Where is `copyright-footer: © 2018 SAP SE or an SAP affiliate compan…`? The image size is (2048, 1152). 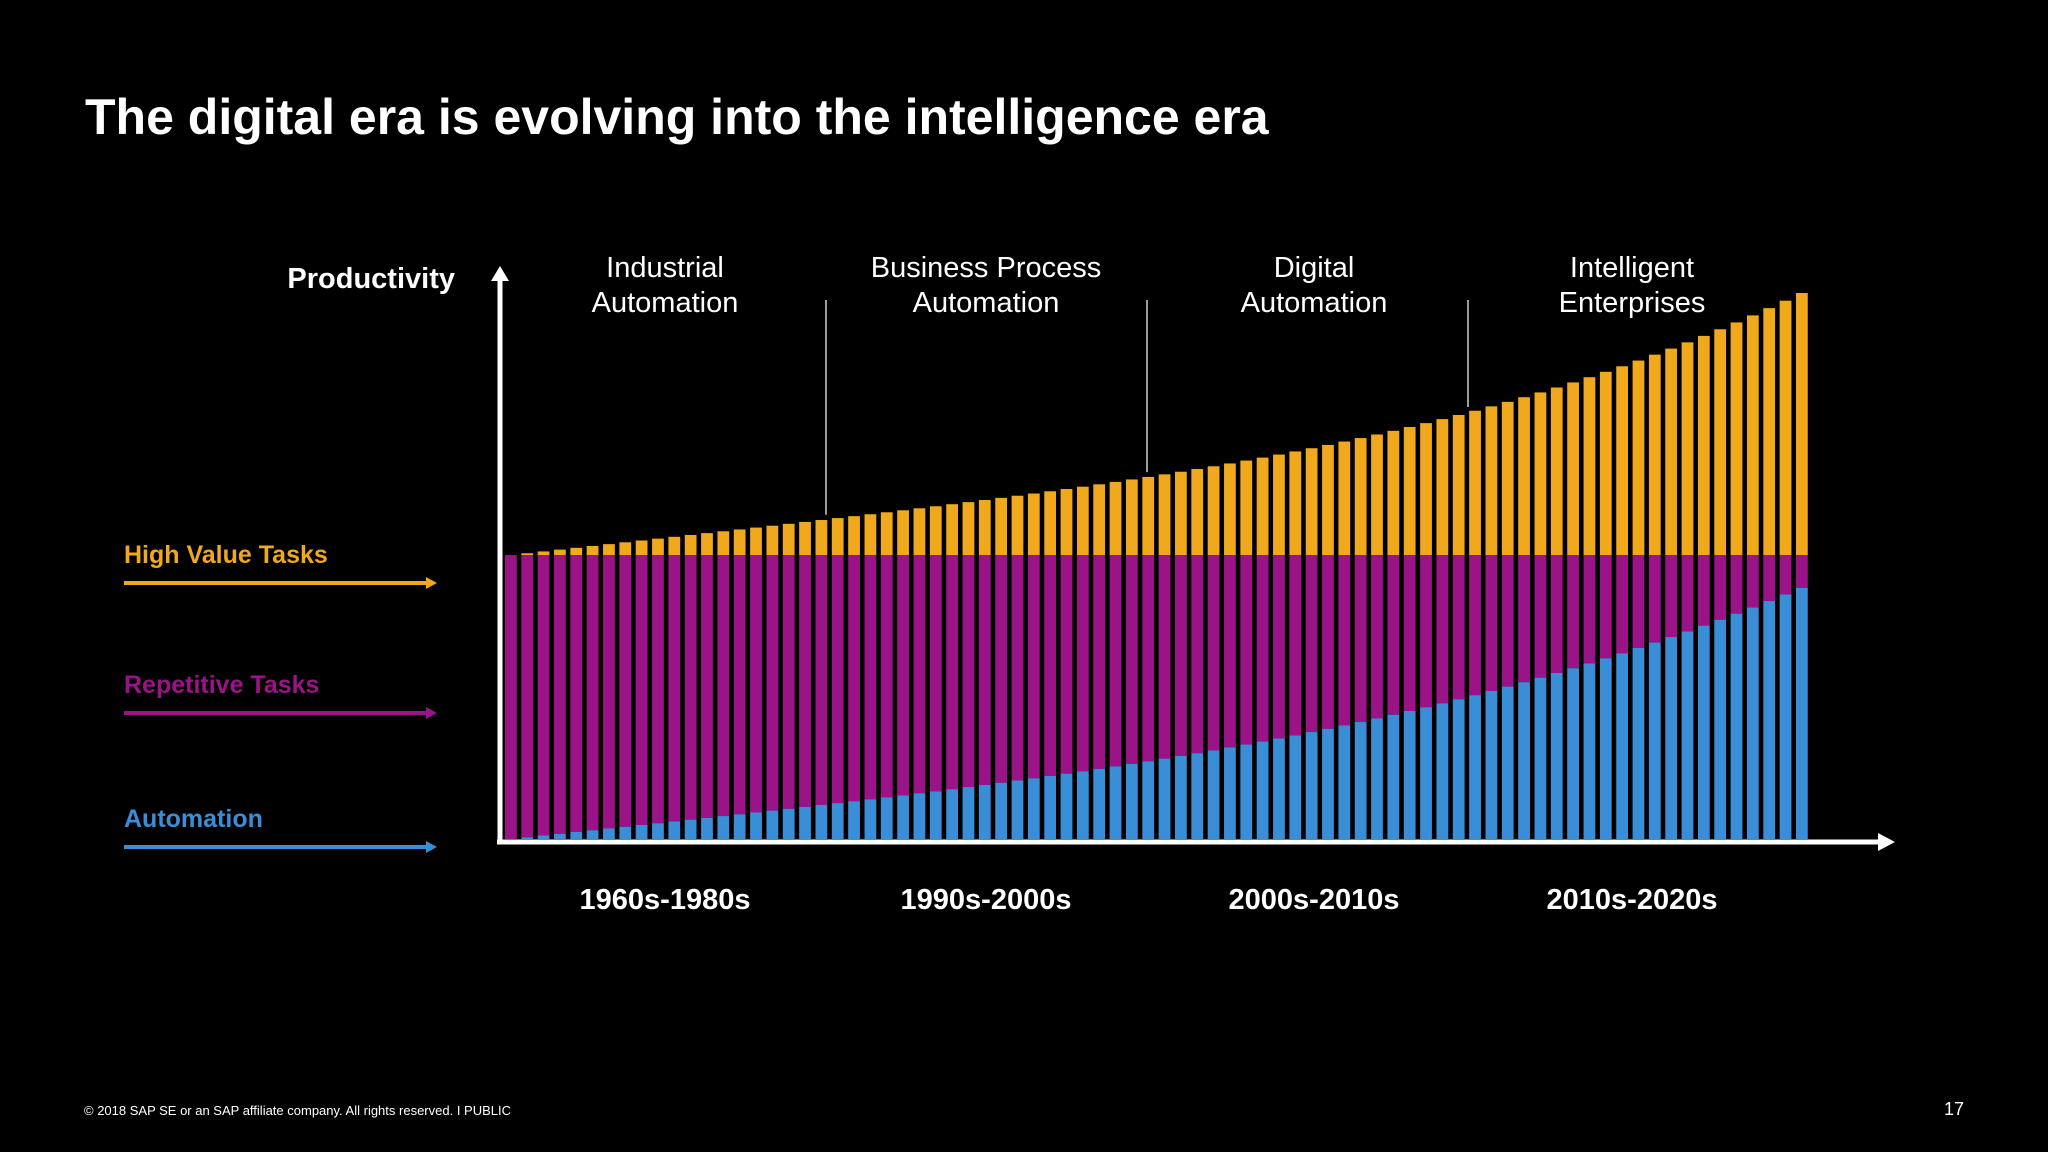
copyright-footer: © 2018 SAP SE or an SAP affiliate compan… is located at coordinates (298, 1110).